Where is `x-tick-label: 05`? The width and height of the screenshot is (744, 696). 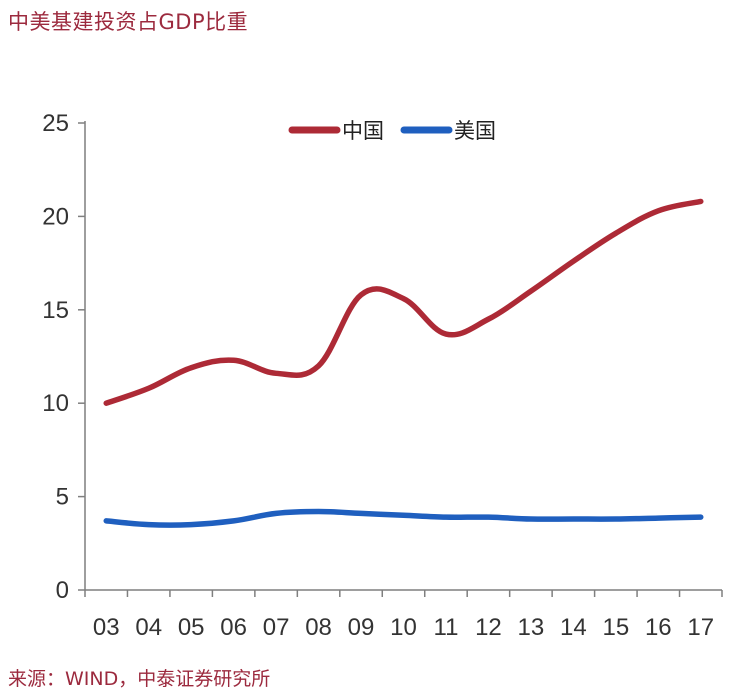 x-tick-label: 05 is located at coordinates (191, 627).